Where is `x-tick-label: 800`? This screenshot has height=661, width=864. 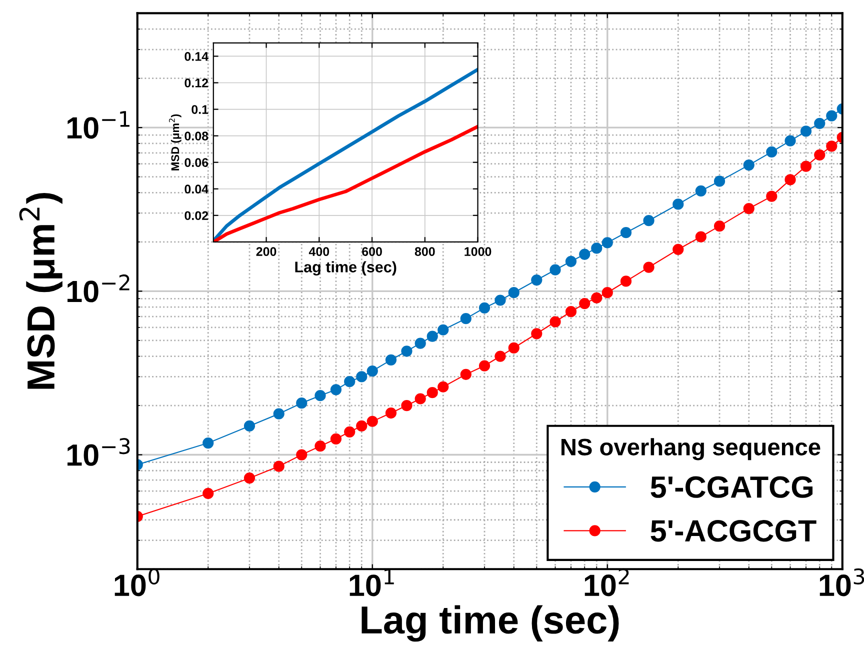
x-tick-label: 800 is located at coordinates (424, 251).